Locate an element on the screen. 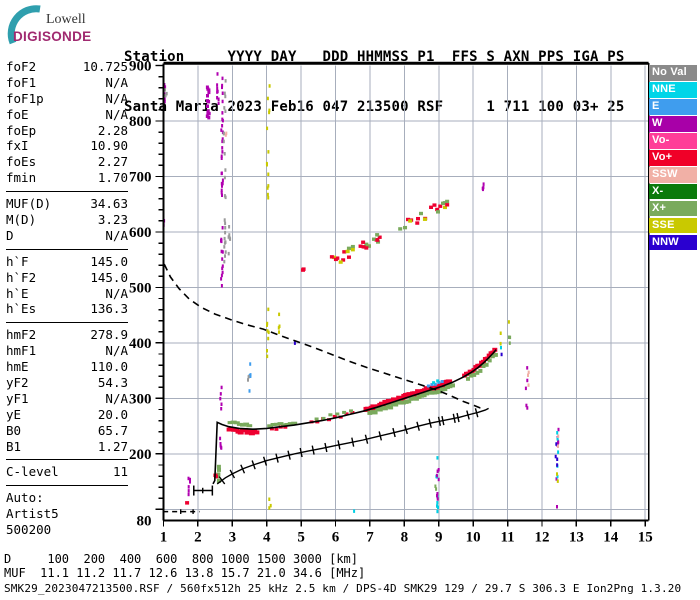 Image resolution: width=700 pixels, height=600 pixels. logo-digisonde-text: DIGISONDE is located at coordinates (52, 36).